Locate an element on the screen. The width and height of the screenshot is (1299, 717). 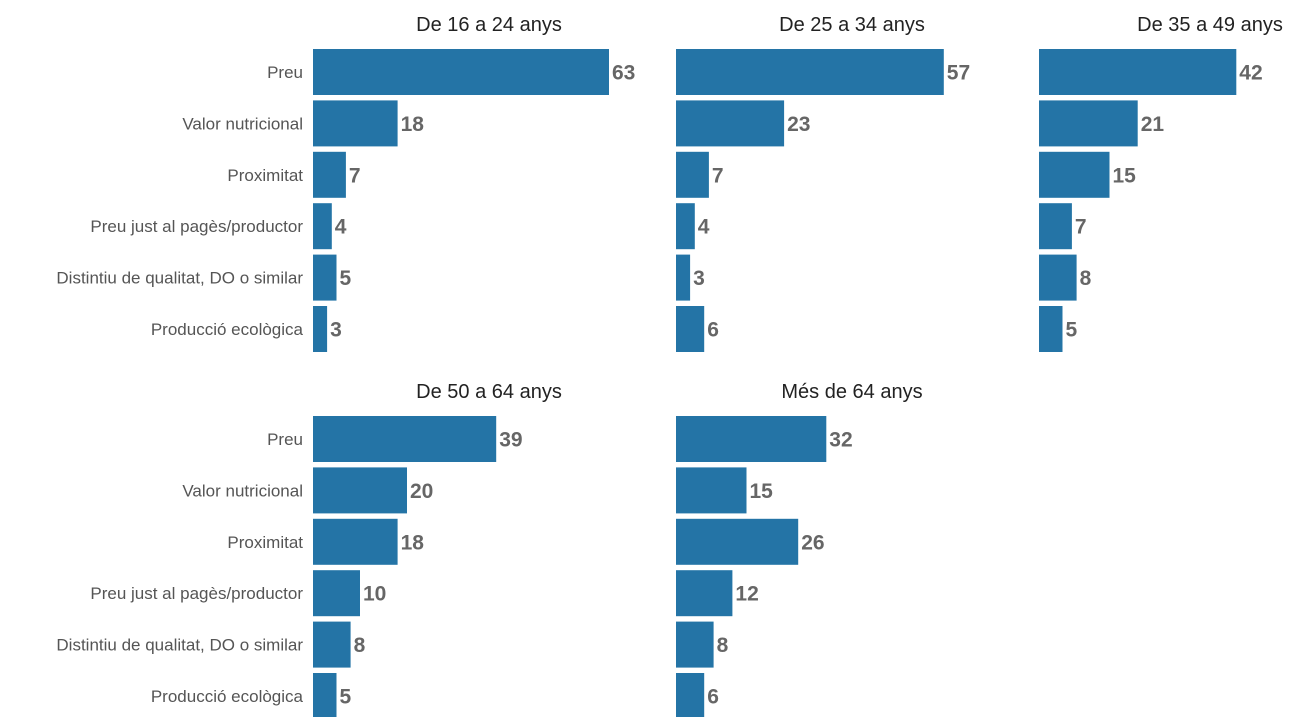
data-label: 20 is located at coordinates (421, 491).